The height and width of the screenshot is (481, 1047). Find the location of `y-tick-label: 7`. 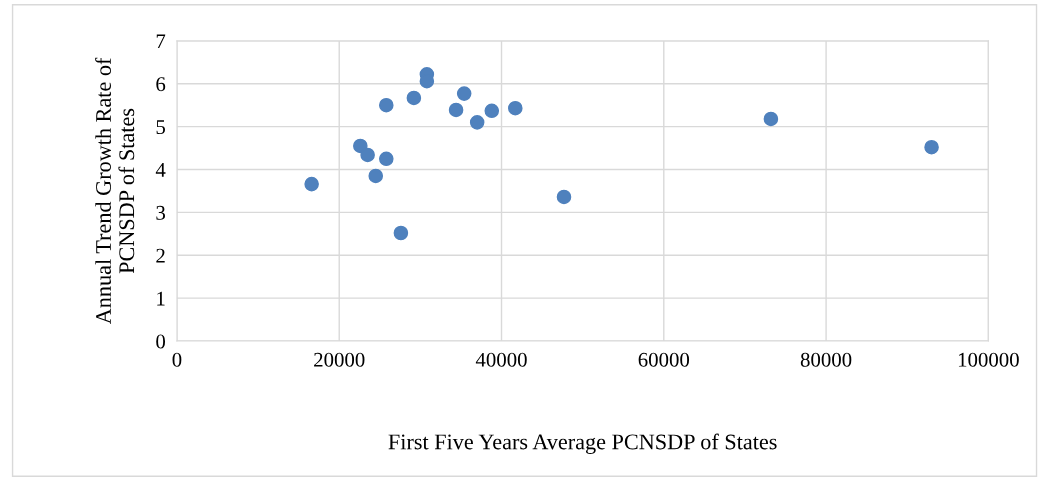

y-tick-label: 7 is located at coordinates (161, 41).